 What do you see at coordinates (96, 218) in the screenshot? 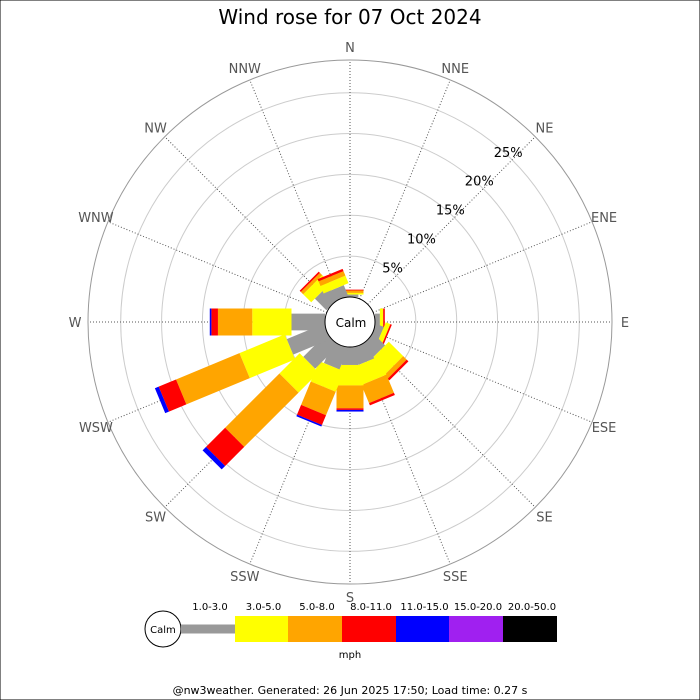
I see `direction-label-wnw: WNW` at bounding box center [96, 218].